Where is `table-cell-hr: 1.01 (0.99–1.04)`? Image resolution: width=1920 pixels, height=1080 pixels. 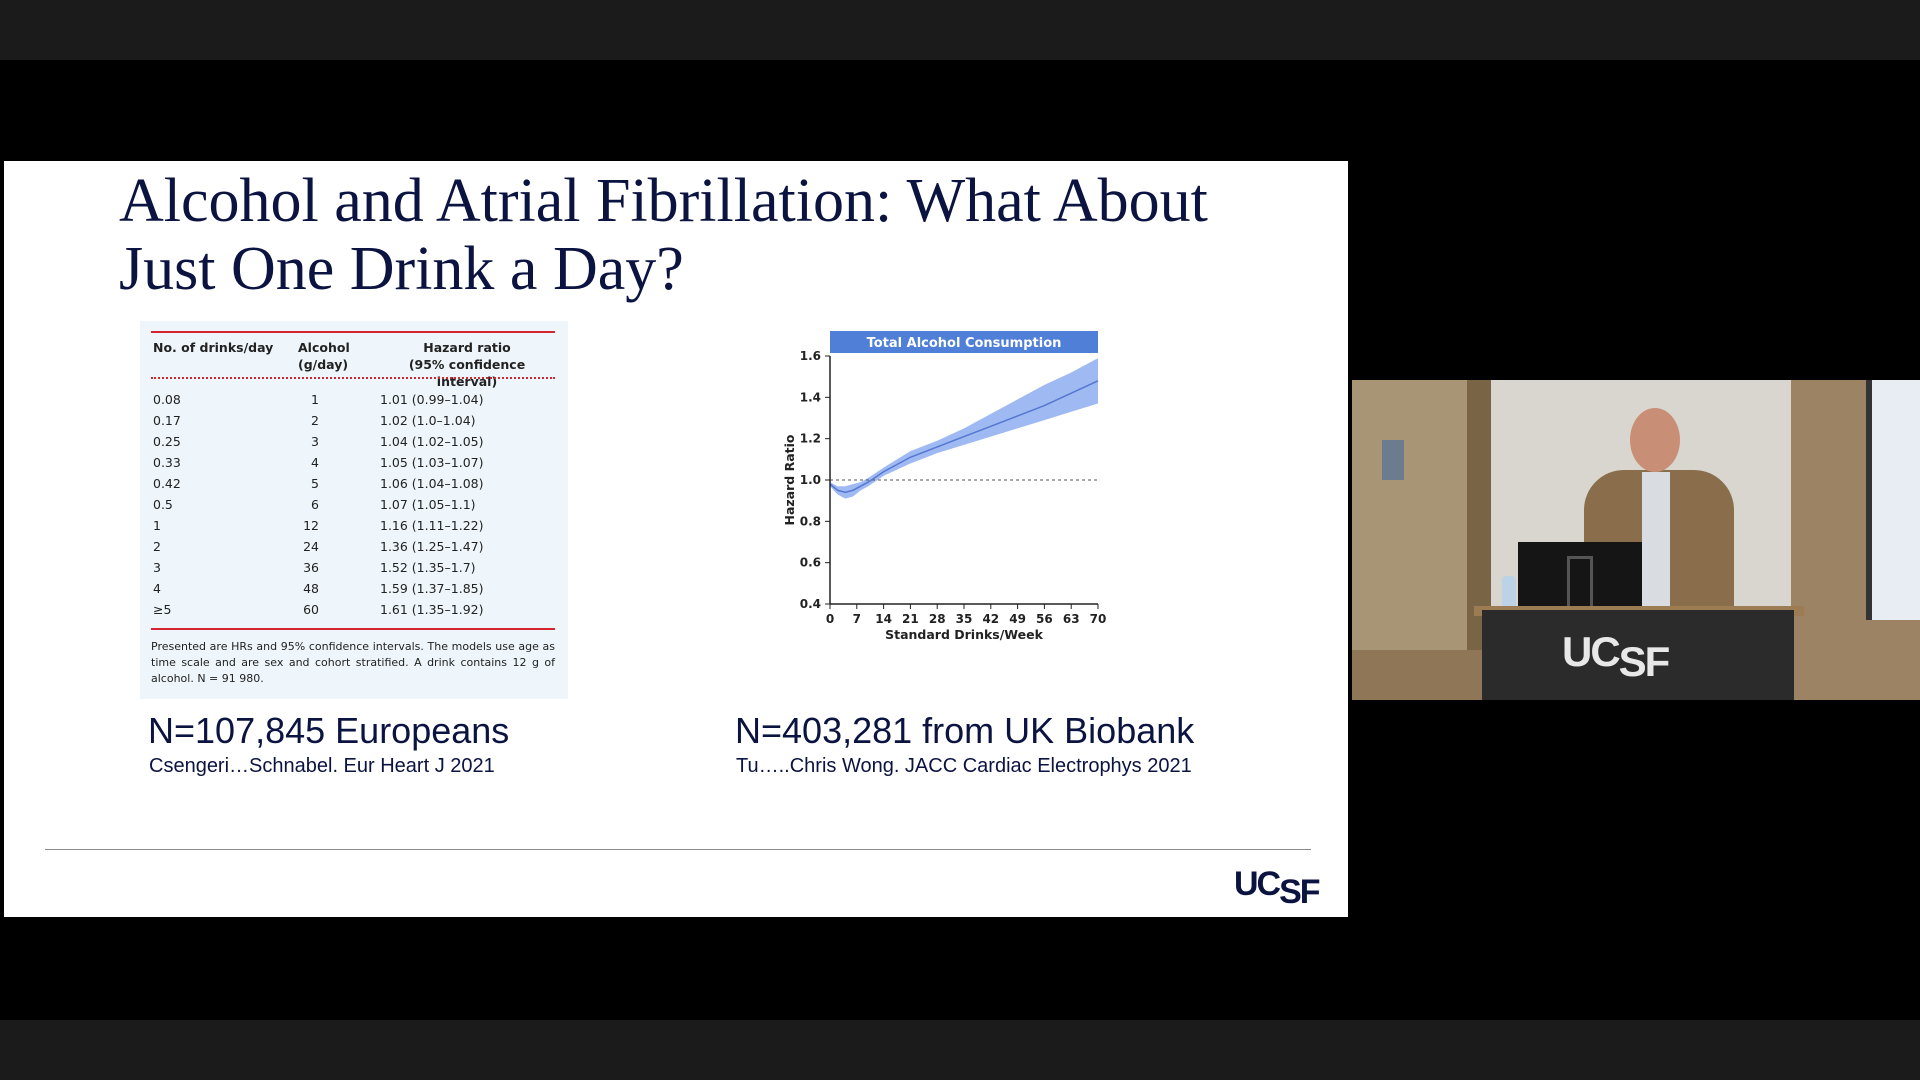 table-cell-hr: 1.01 (0.99–1.04) is located at coordinates (432, 399).